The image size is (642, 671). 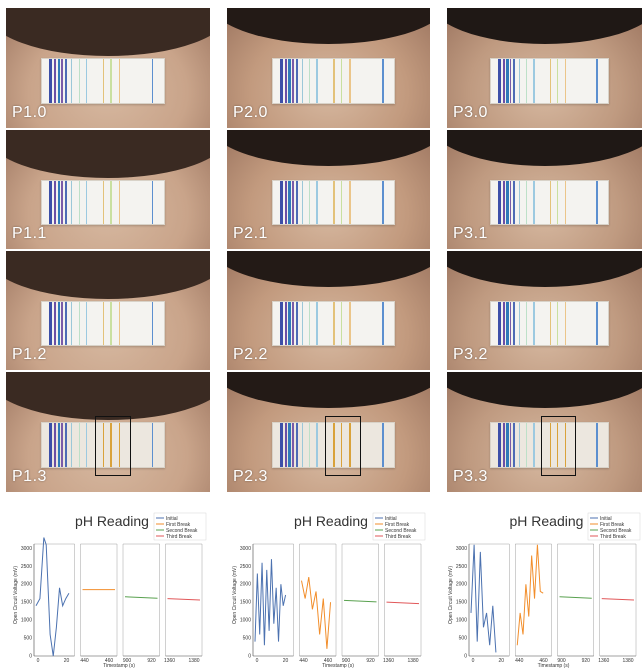 What do you see at coordinates (403, 603) in the screenshot?
I see `series-third-break` at bounding box center [403, 603].